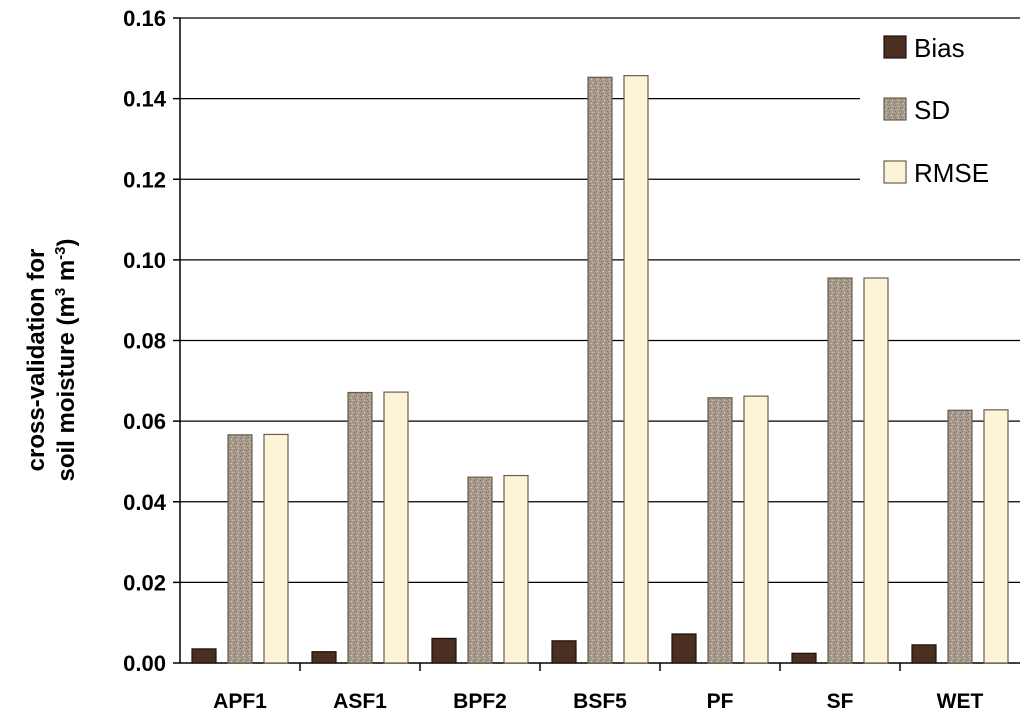 Image resolution: width=1024 pixels, height=723 pixels. What do you see at coordinates (895, 109) in the screenshot?
I see `legend-swatch-sd` at bounding box center [895, 109].